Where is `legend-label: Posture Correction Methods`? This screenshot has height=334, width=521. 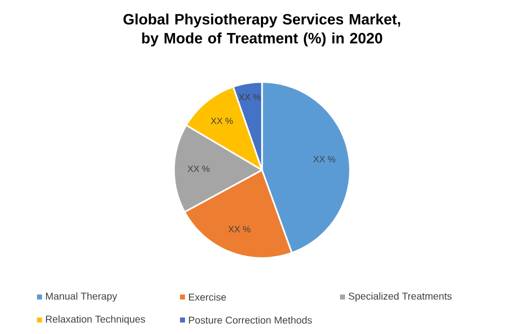 legend-label: Posture Correction Methods is located at coordinates (250, 320).